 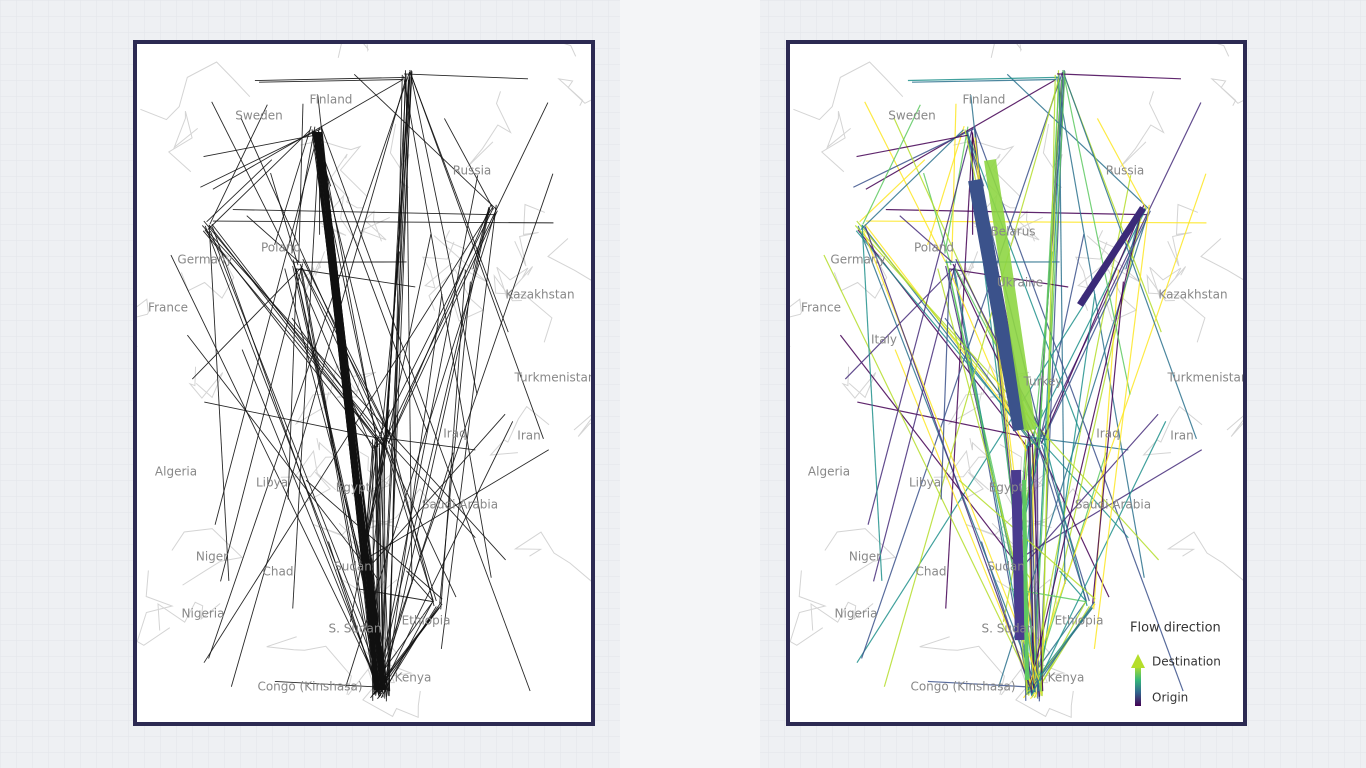 I want to click on country-label: Russia, so click(x=472, y=171).